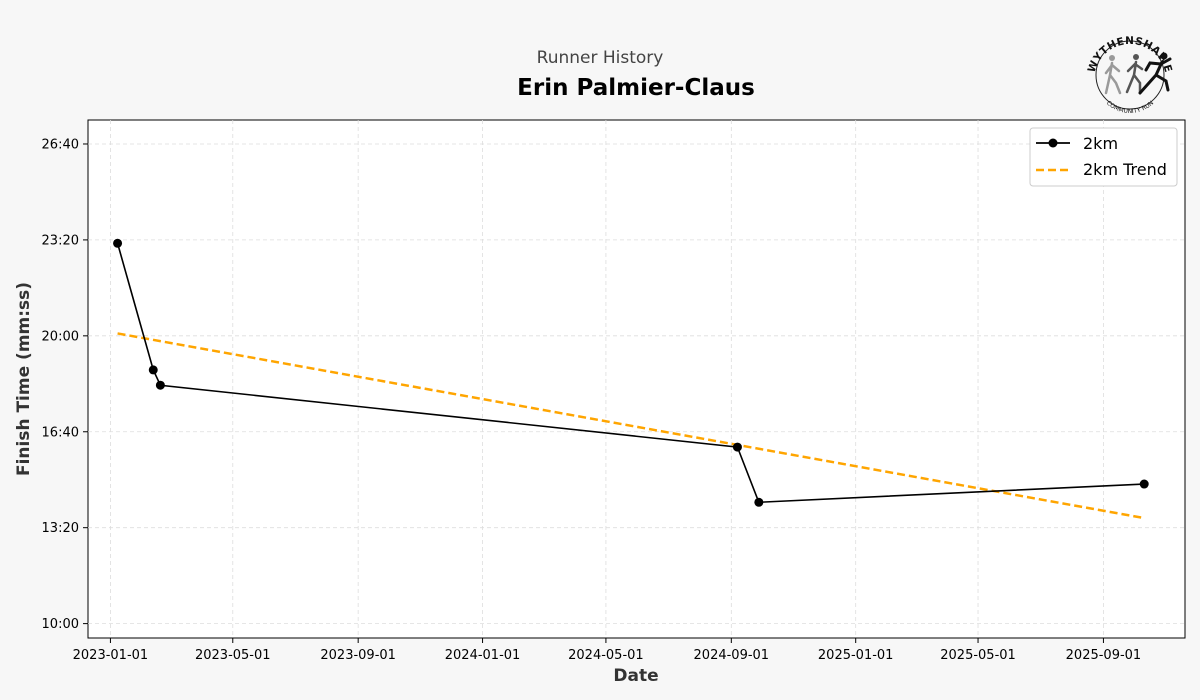 The width and height of the screenshot is (1200, 700). I want to click on y-axis: 10:00 13:20 16:40 20:00 23:20 26:40, so click(65, 384).